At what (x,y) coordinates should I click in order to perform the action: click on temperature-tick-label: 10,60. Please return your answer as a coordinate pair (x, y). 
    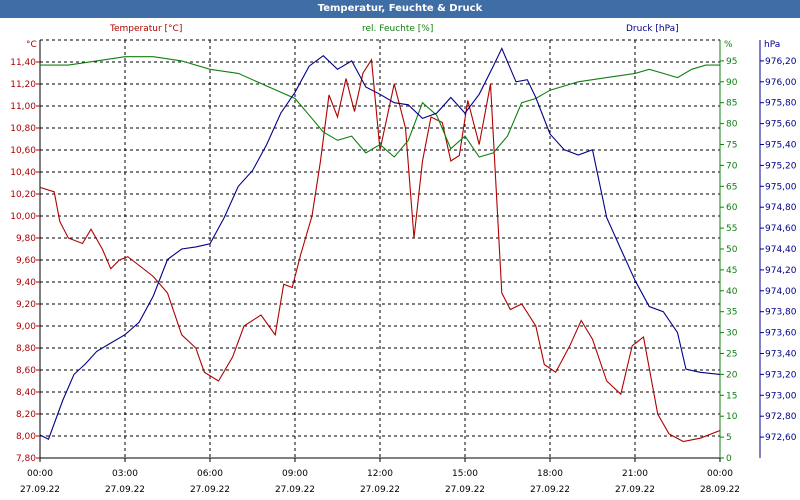
    Looking at the image, I should click on (23, 151).